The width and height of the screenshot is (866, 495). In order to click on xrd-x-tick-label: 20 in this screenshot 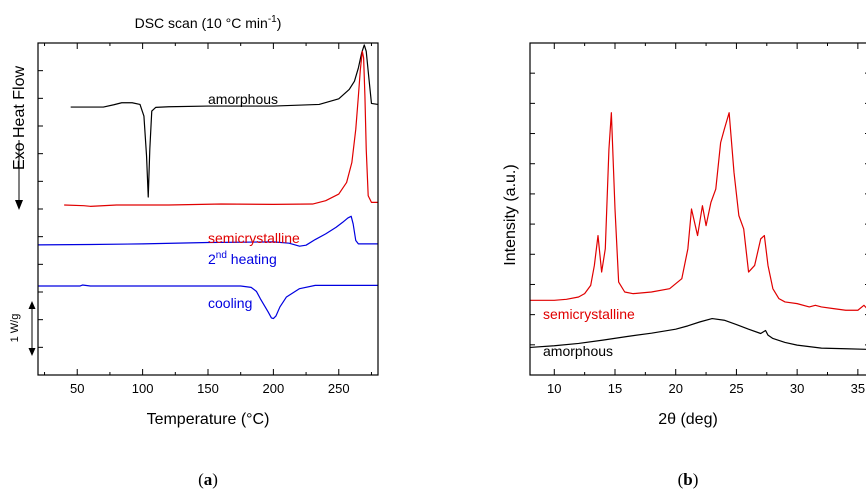, I will do `click(675, 388)`.